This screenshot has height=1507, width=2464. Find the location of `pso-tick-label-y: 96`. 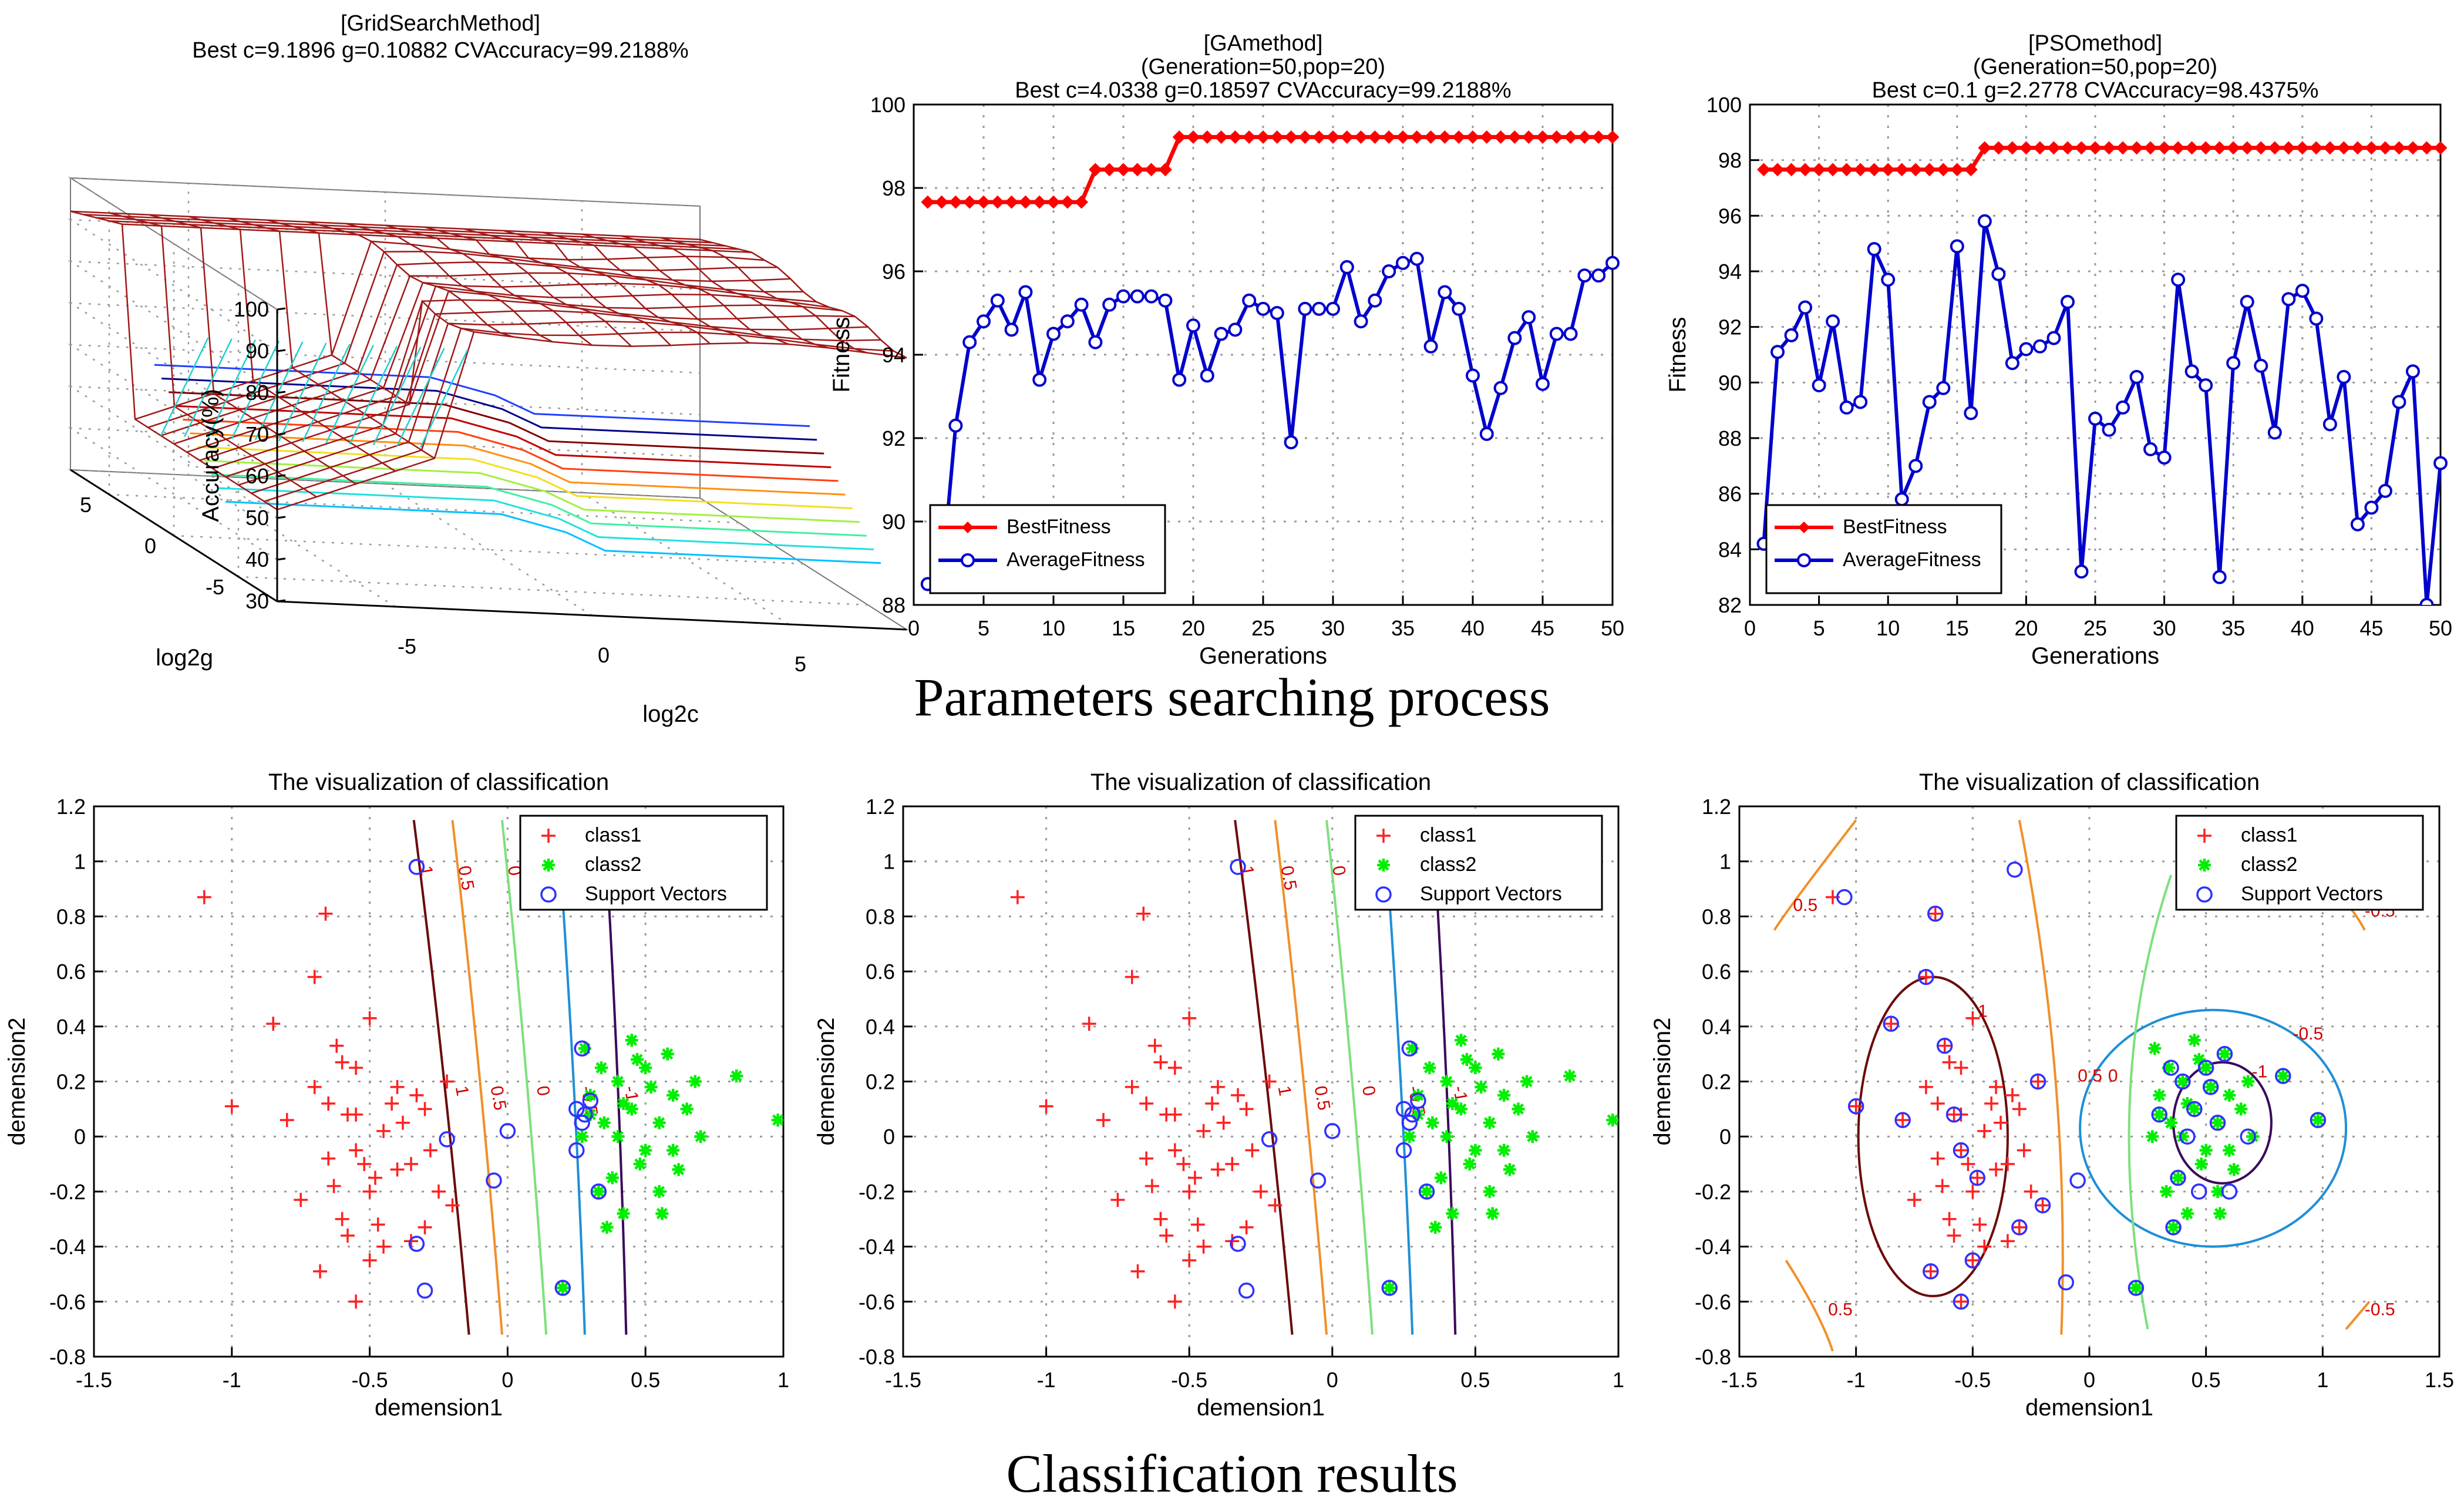

pso-tick-label-y: 96 is located at coordinates (1730, 216).